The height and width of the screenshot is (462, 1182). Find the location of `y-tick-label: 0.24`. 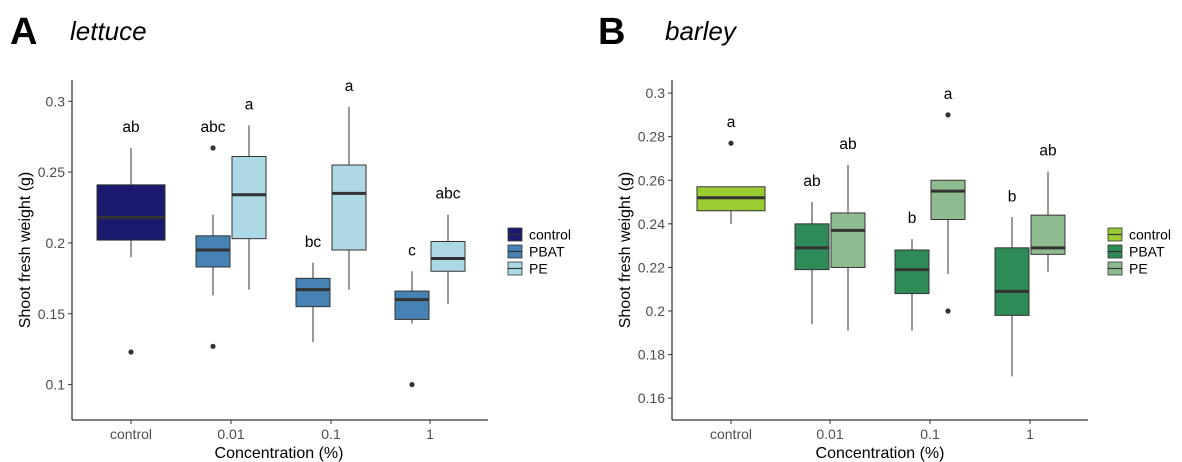

y-tick-label: 0.24 is located at coordinates (651, 224).